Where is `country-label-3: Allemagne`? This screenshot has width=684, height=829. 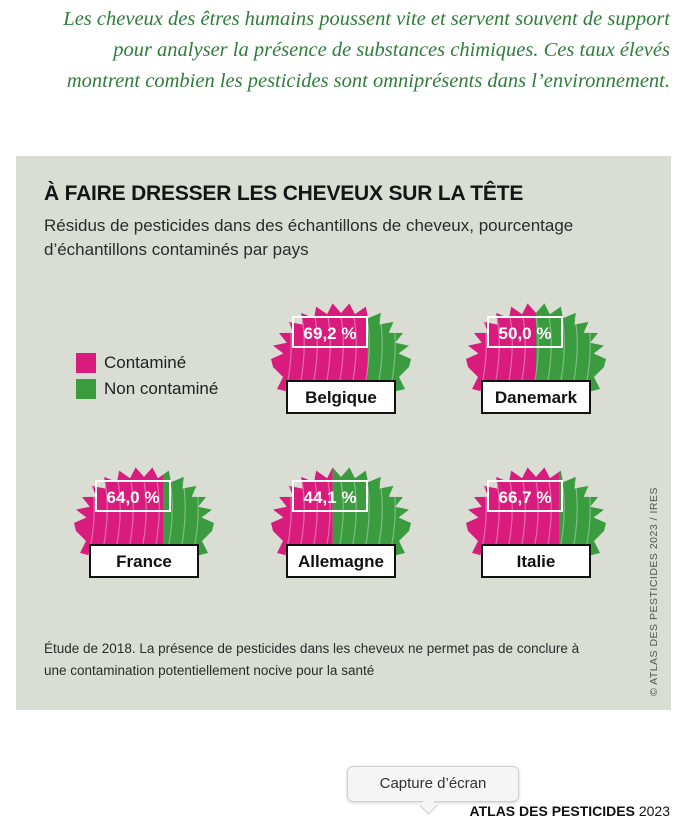
country-label-3: Allemagne is located at coordinates (341, 561).